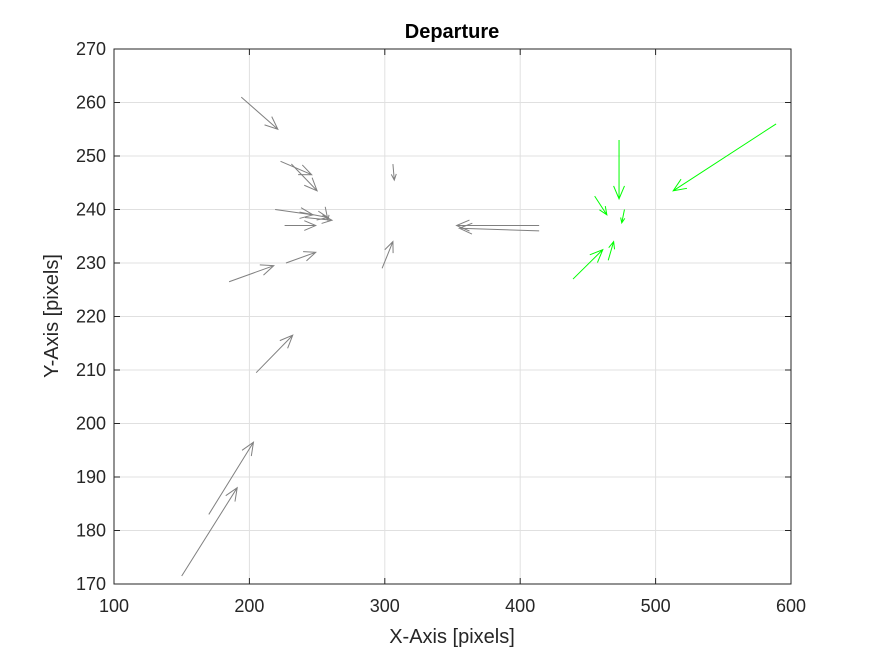 This screenshot has height=656, width=875. What do you see at coordinates (249, 606) in the screenshot?
I see `x-tick-label: 200` at bounding box center [249, 606].